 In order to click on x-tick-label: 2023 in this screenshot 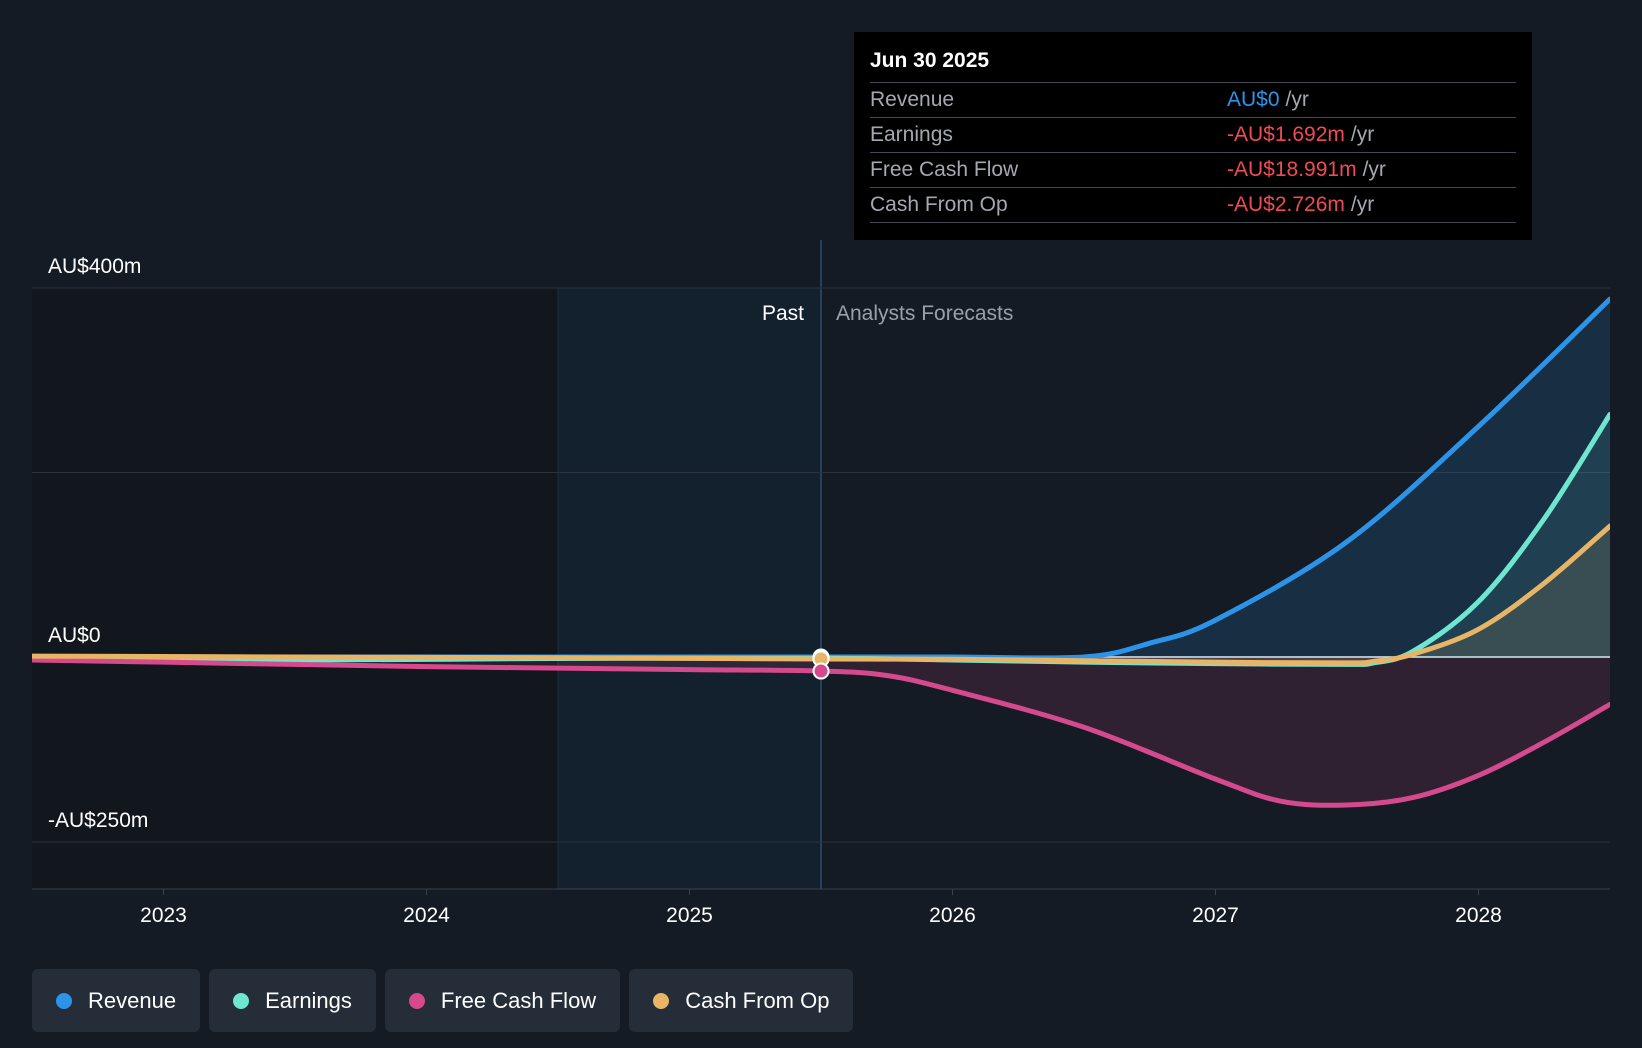, I will do `click(163, 915)`.